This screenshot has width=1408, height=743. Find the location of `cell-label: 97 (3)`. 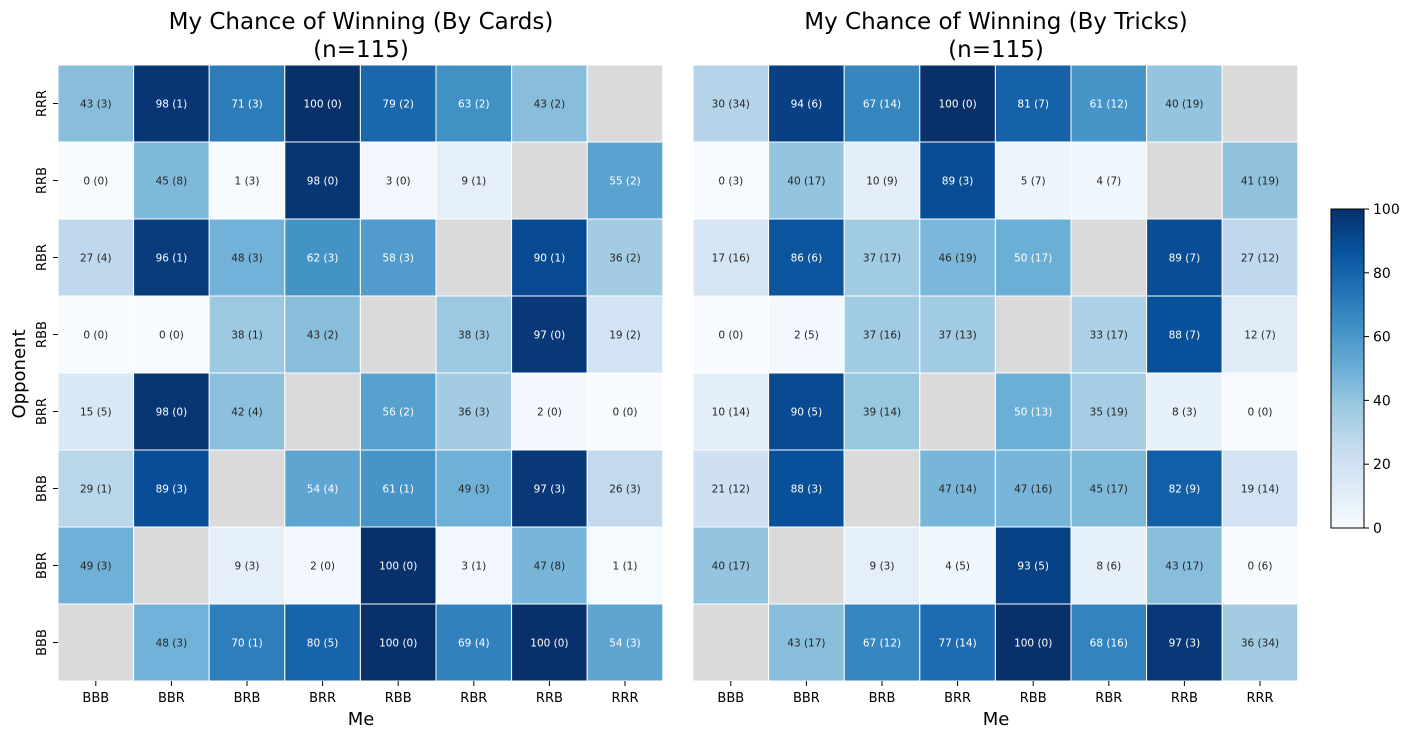

cell-label: 97 (3) is located at coordinates (1185, 644).